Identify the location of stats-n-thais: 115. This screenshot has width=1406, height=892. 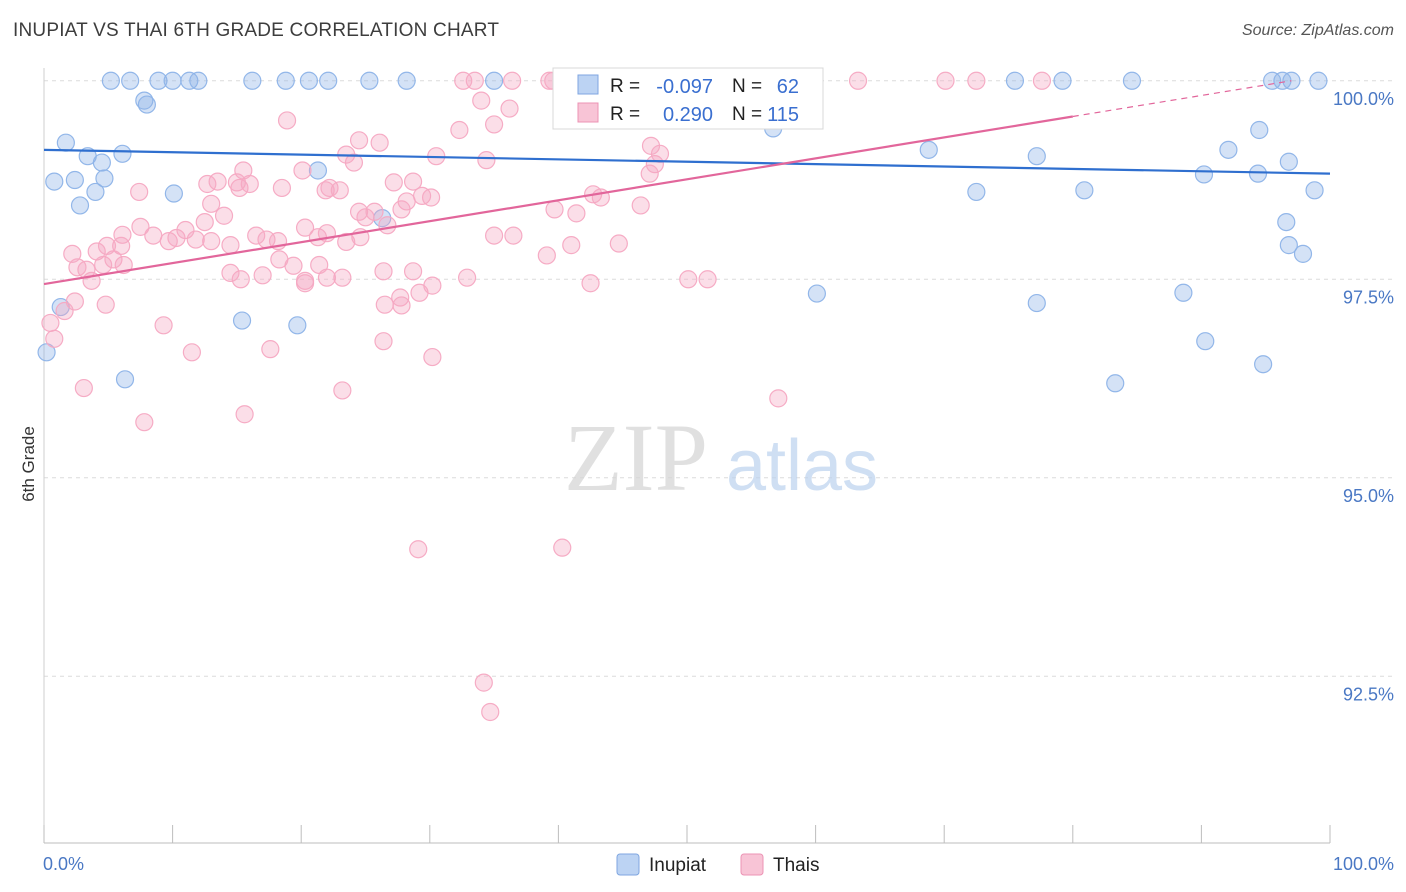
(783, 115).